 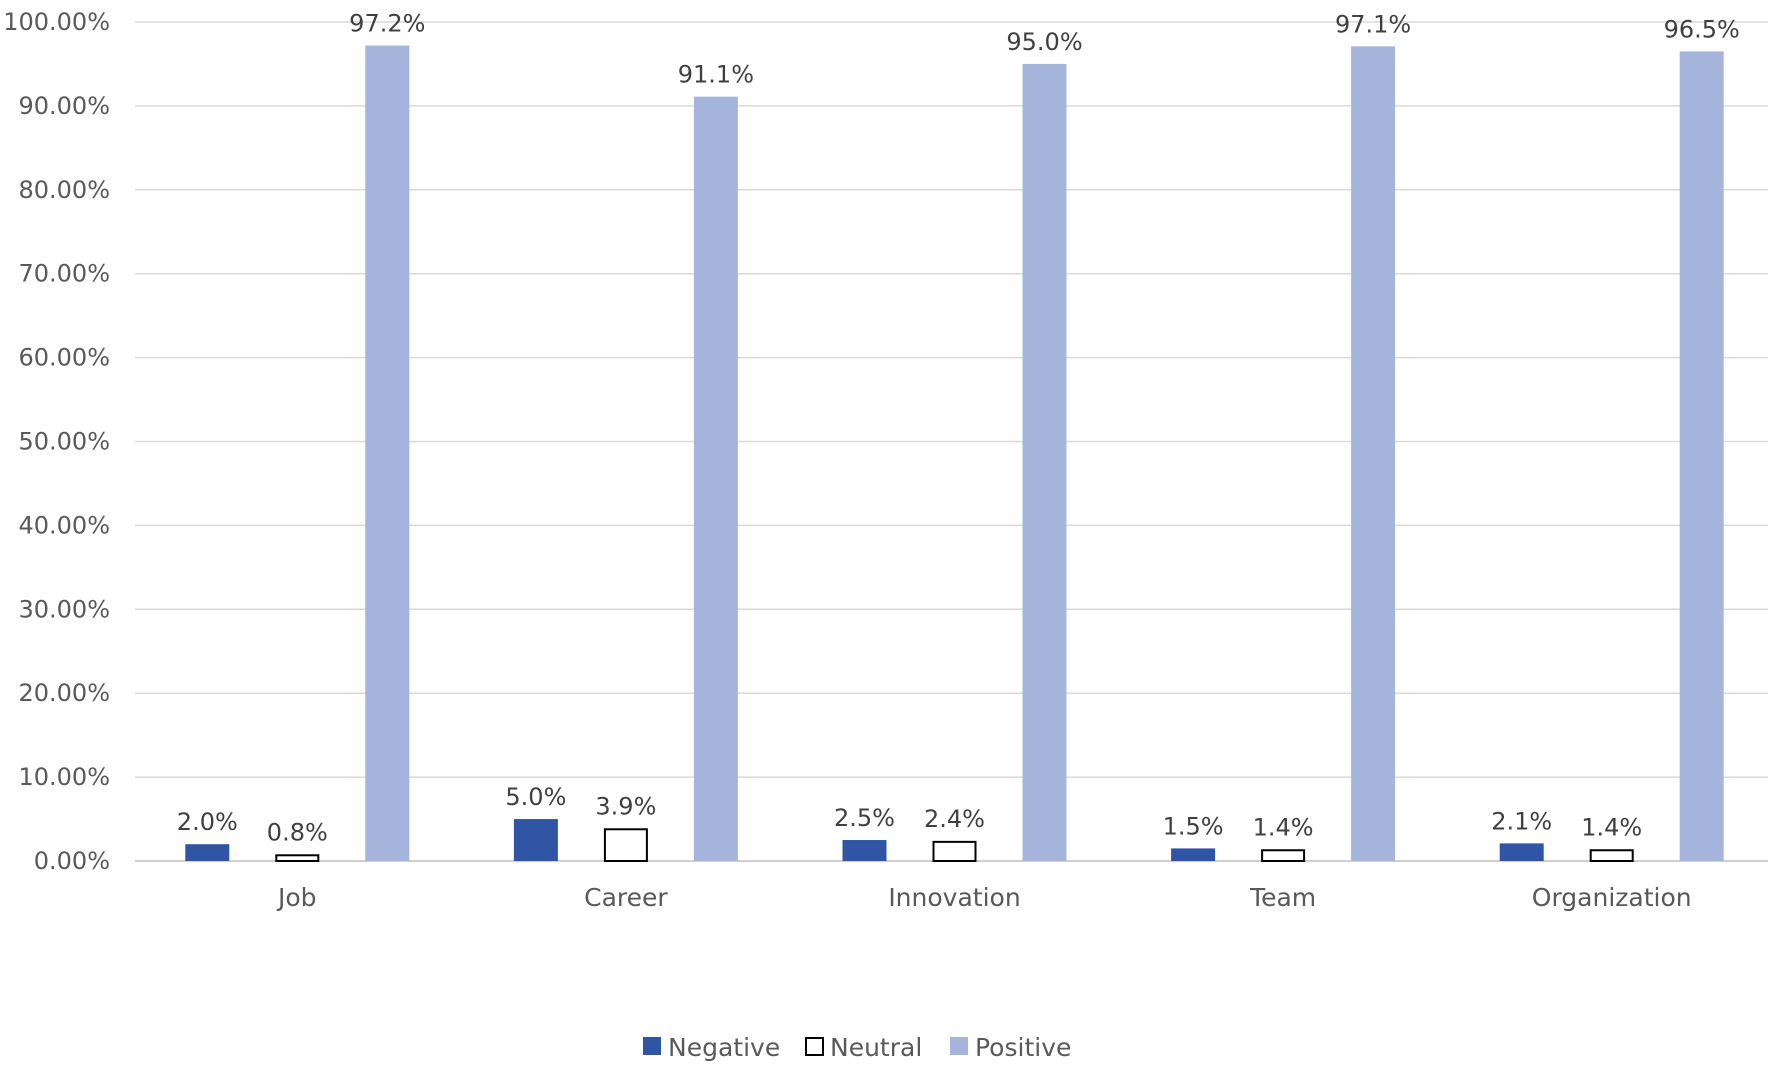 What do you see at coordinates (1023, 1047) in the screenshot?
I see `legend-label-positive: Positive` at bounding box center [1023, 1047].